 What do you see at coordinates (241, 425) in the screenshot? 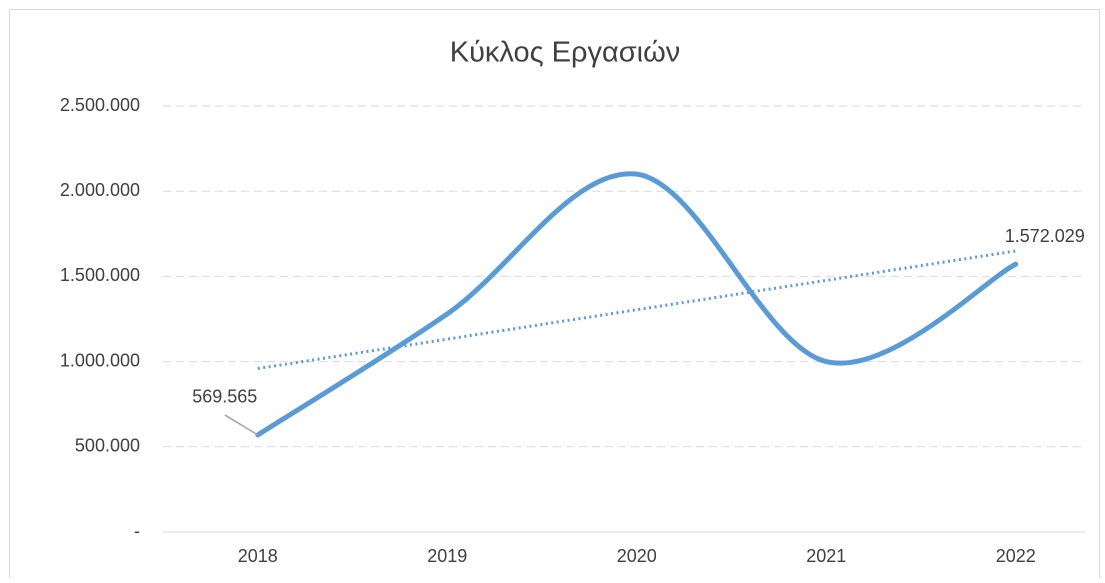
I see `leader-line` at bounding box center [241, 425].